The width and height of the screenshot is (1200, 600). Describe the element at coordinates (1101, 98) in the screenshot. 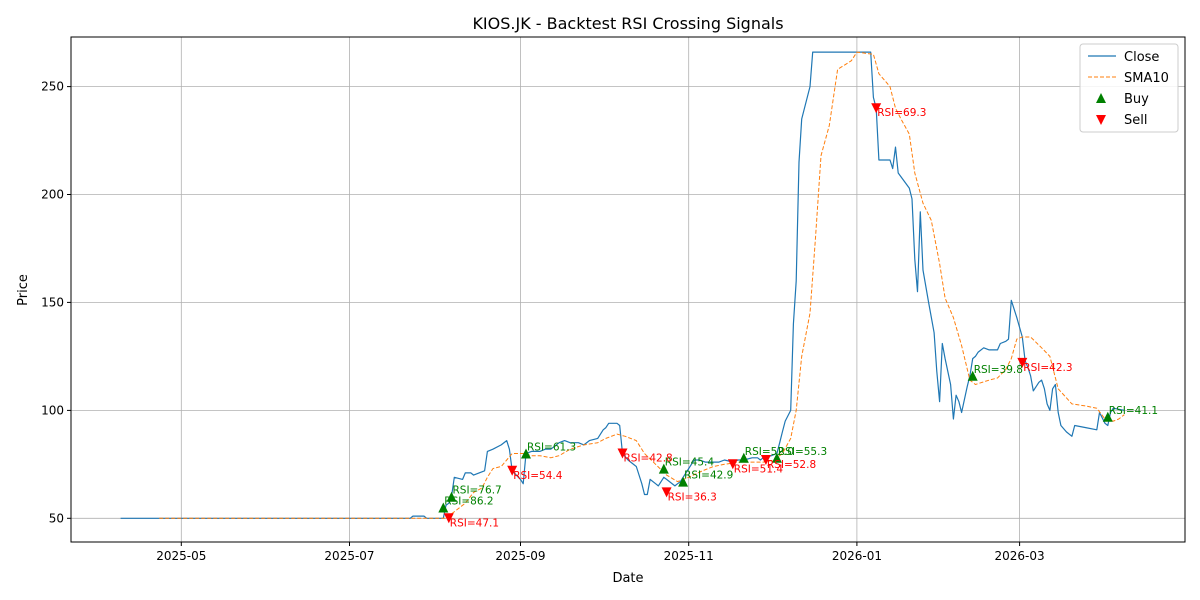

I see `legend-buy-marker` at that location.